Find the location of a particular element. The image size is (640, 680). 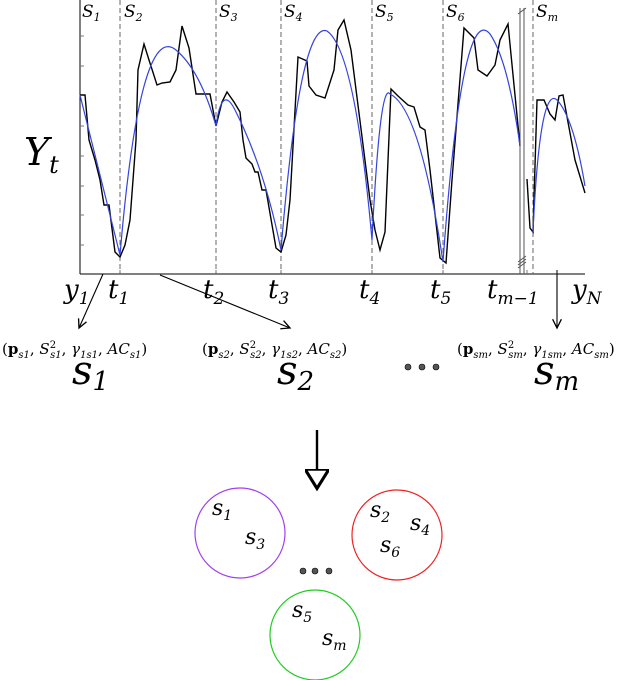

svg-text: s5 is located at coordinates (302, 612).